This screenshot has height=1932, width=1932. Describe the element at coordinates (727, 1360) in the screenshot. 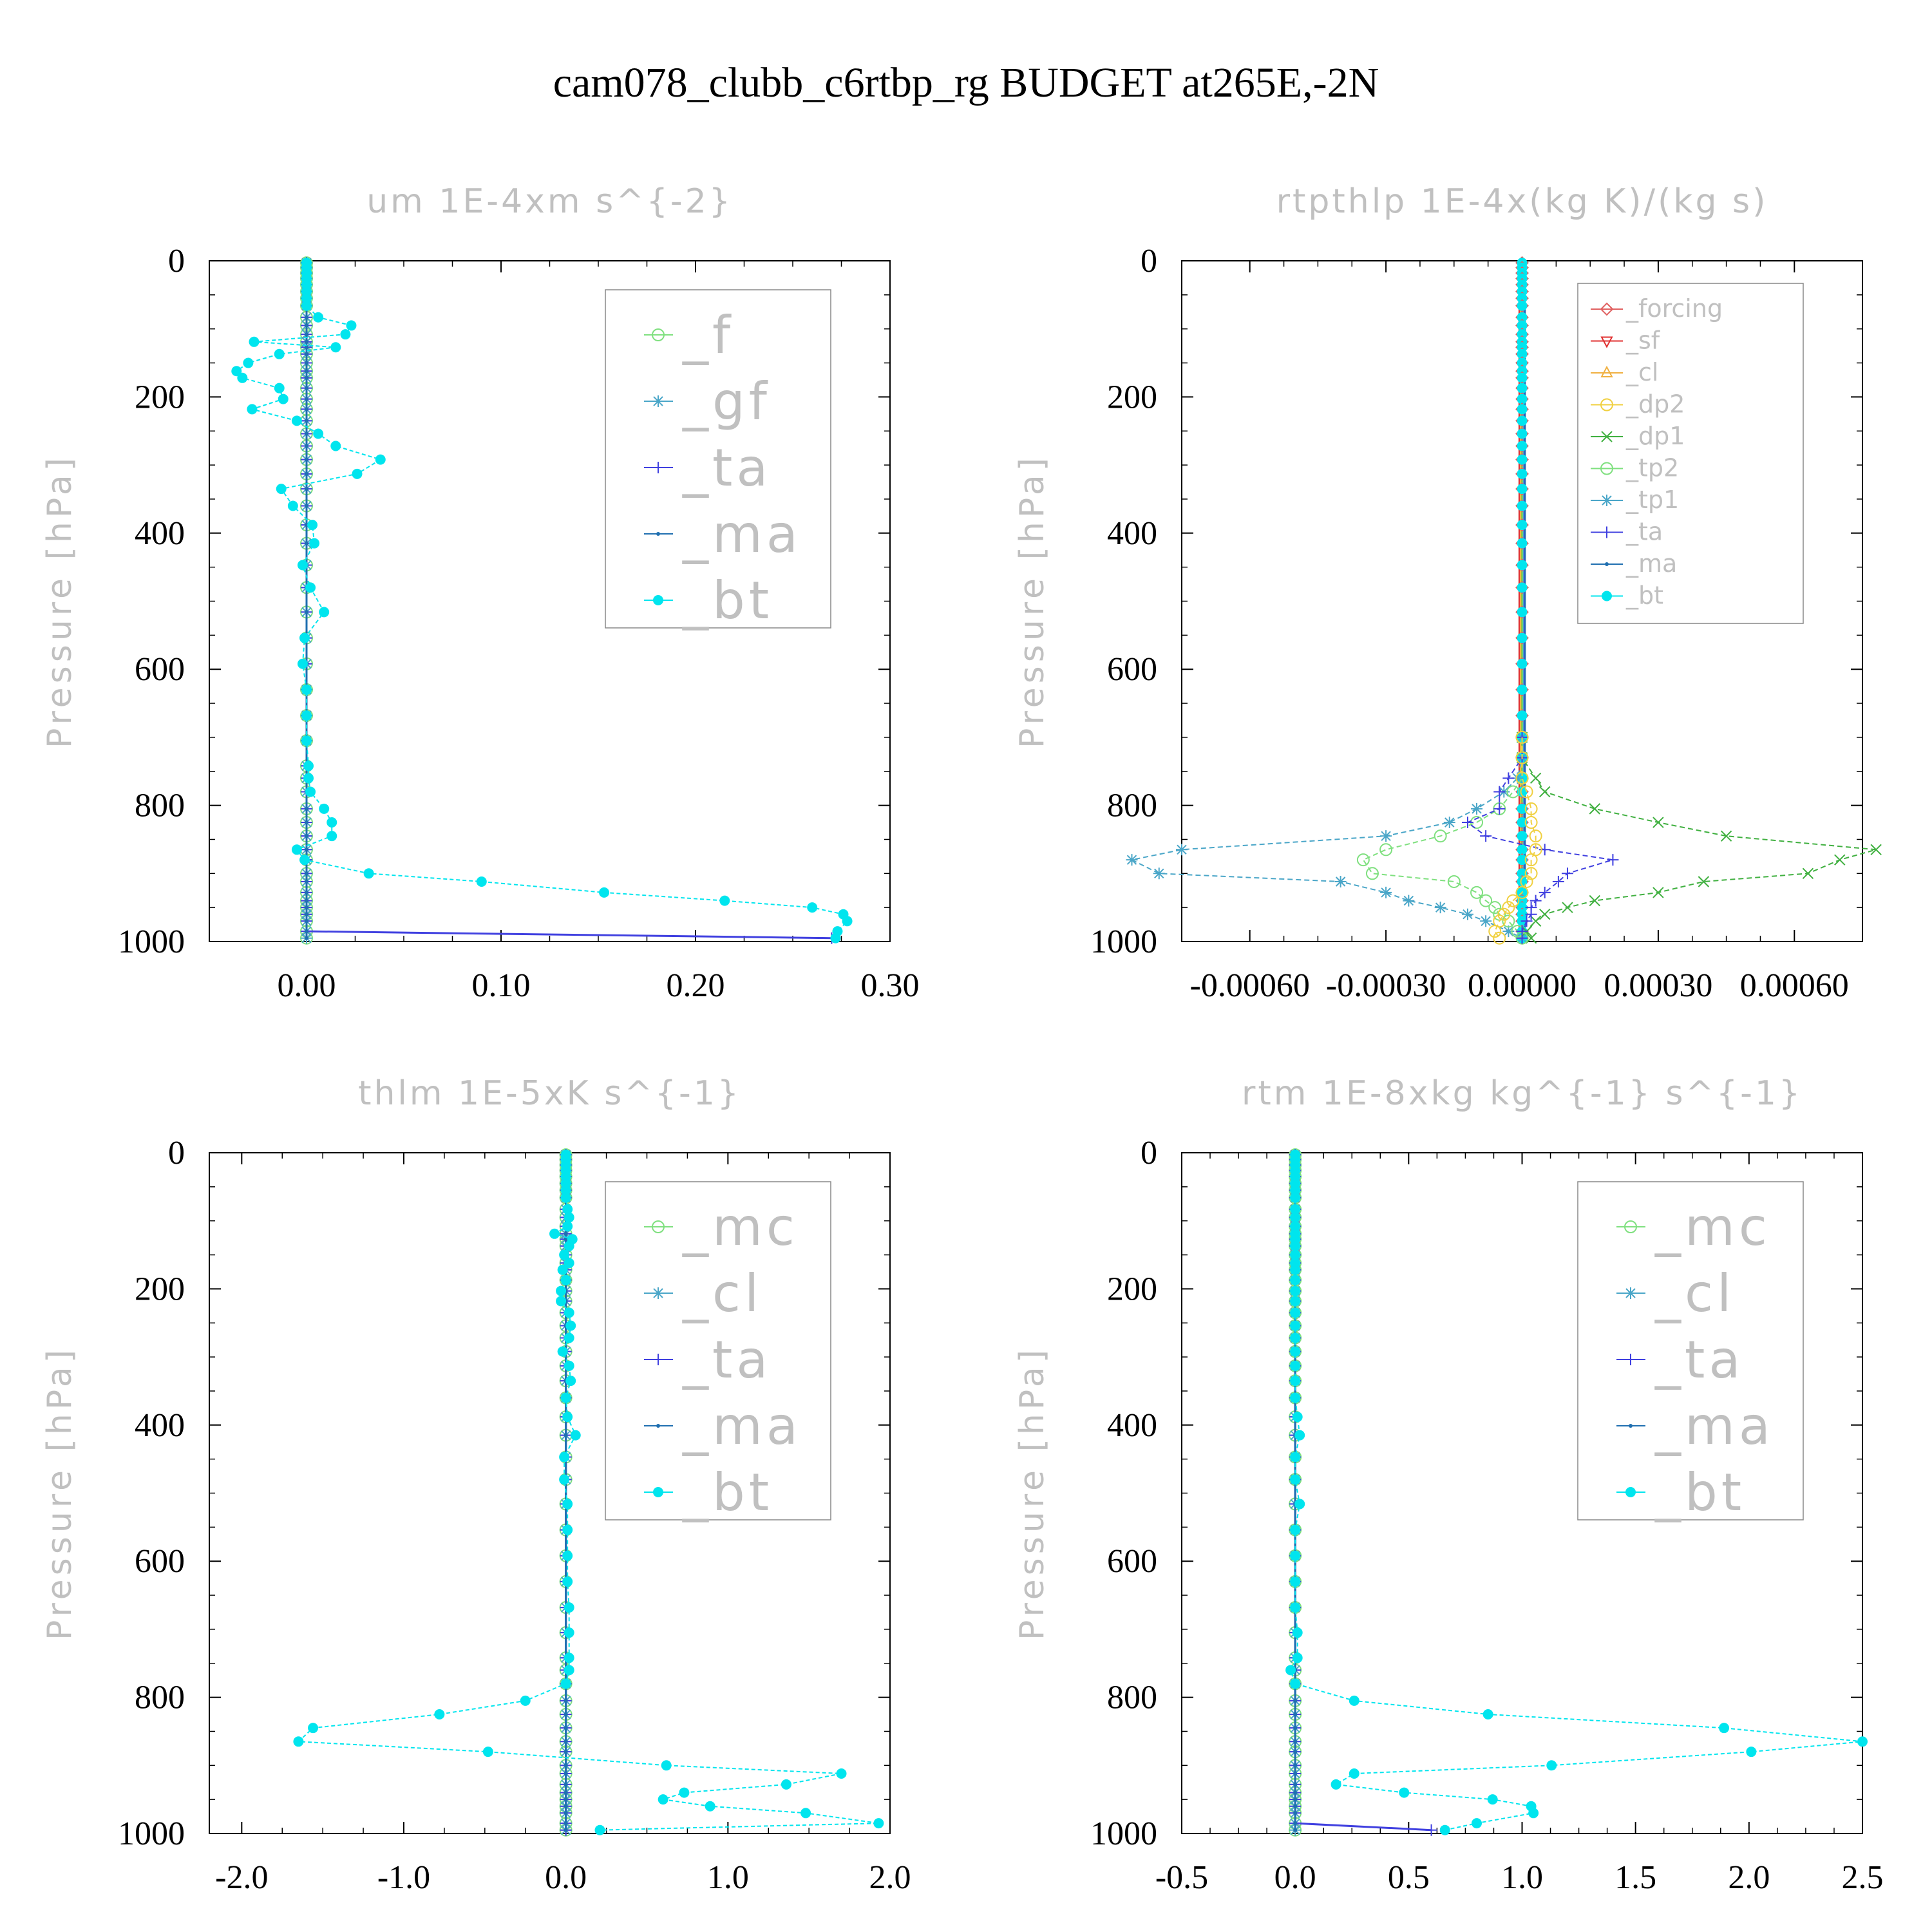

I see `legend-label: _ta` at that location.